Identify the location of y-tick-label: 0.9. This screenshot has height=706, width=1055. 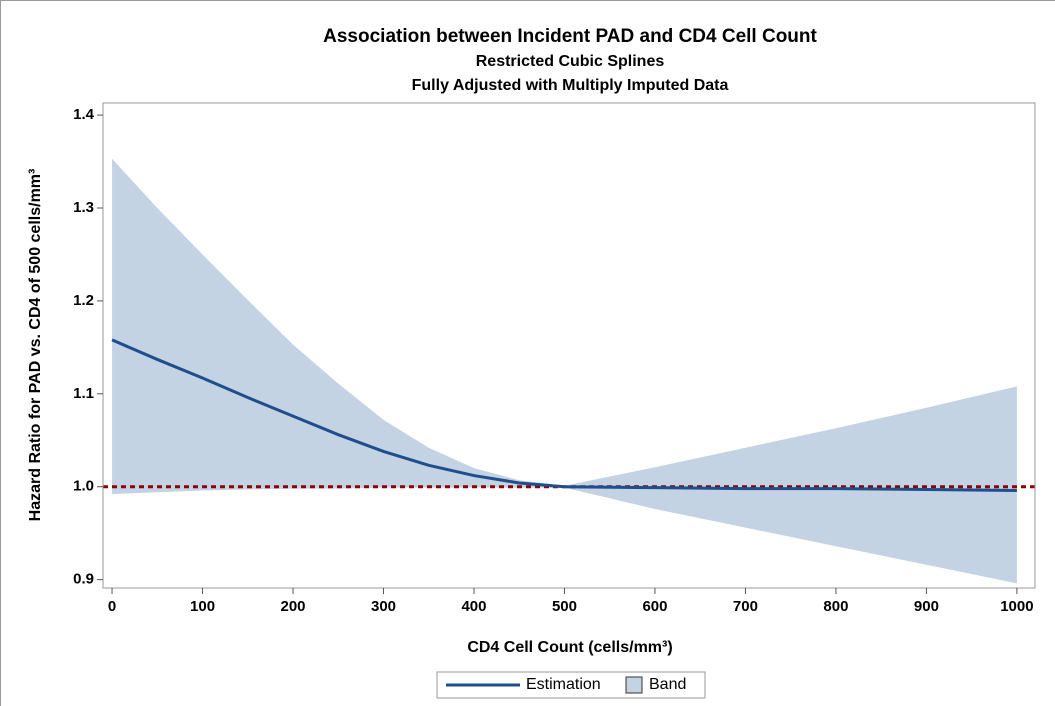
(83, 579).